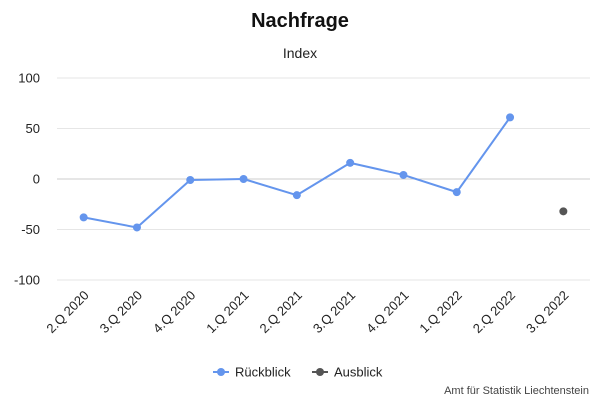 The image size is (600, 400). I want to click on y-tick-label: 100, so click(29, 78).